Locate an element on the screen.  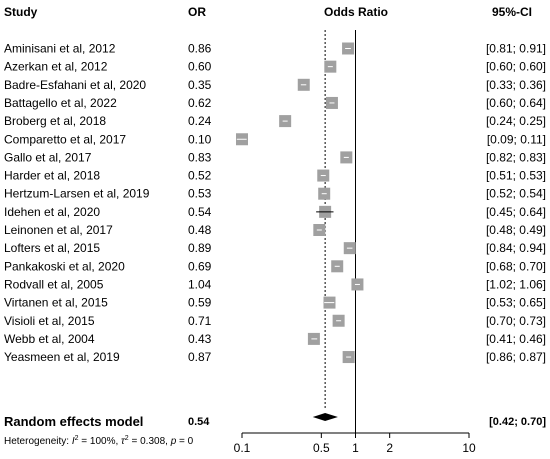
study-or: 0.87 is located at coordinates (200, 357).